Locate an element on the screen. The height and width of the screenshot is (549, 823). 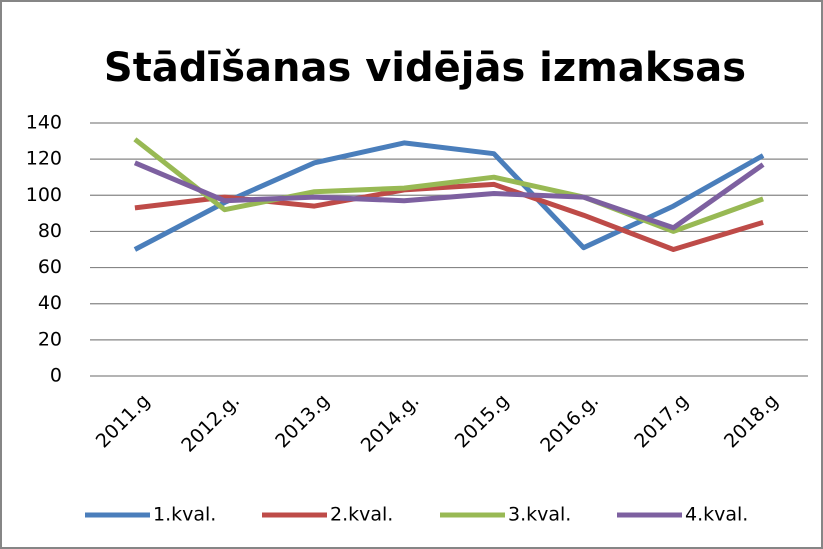
y-tick-label: 120 is located at coordinates (44, 159).